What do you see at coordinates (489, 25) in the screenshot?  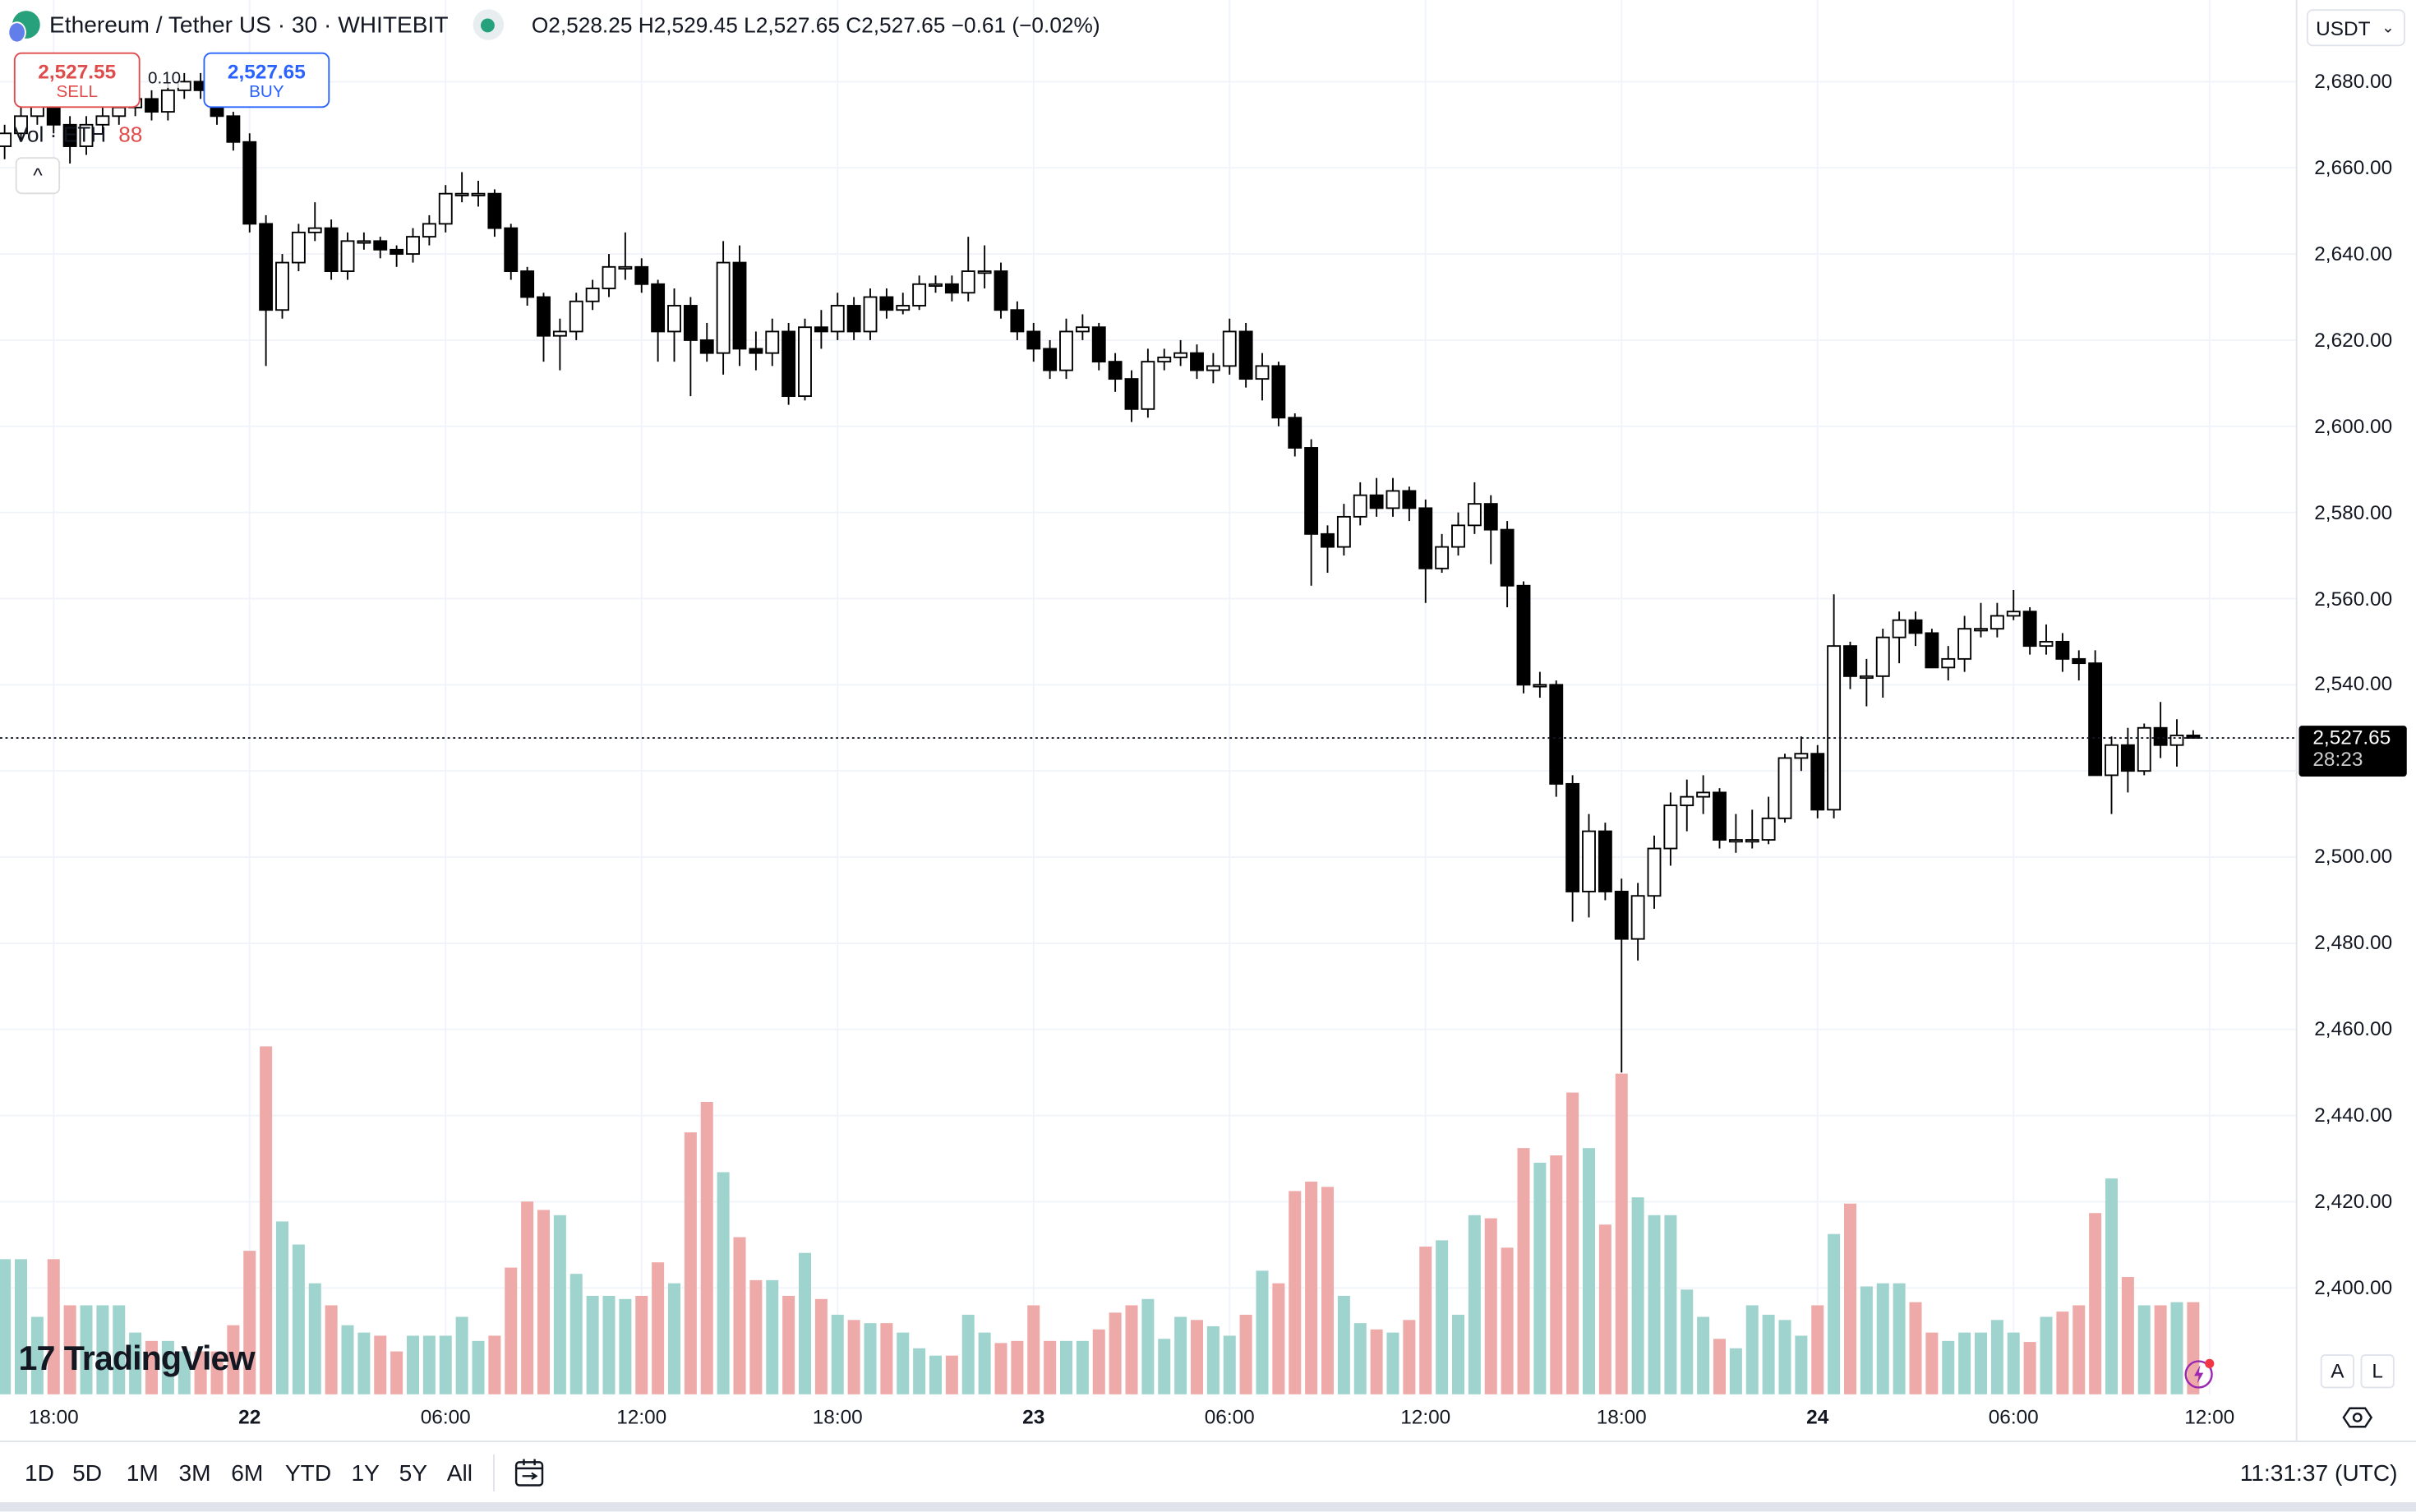 I see `market-status-icon` at bounding box center [489, 25].